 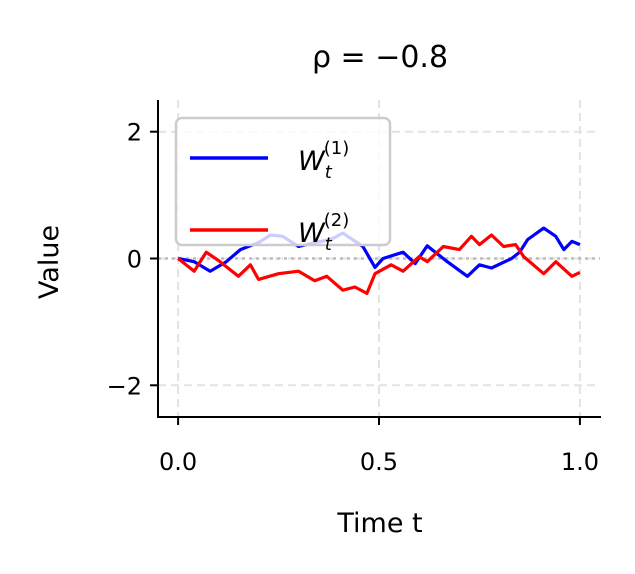 What do you see at coordinates (49, 262) in the screenshot?
I see `y-axis-label: Value` at bounding box center [49, 262].